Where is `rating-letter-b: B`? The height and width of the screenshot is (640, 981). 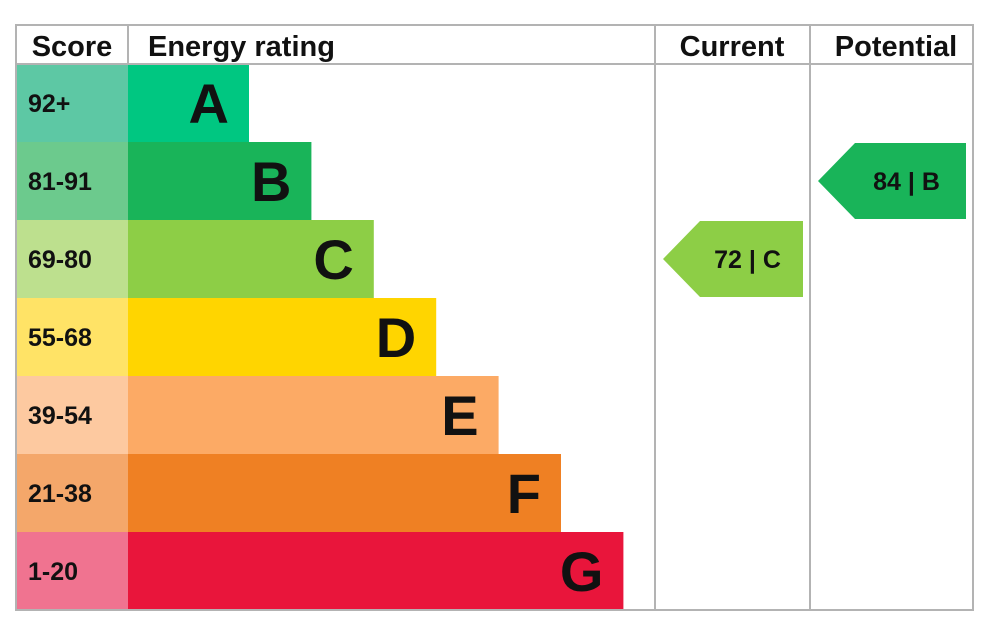
rating-letter-b: B is located at coordinates (271, 181).